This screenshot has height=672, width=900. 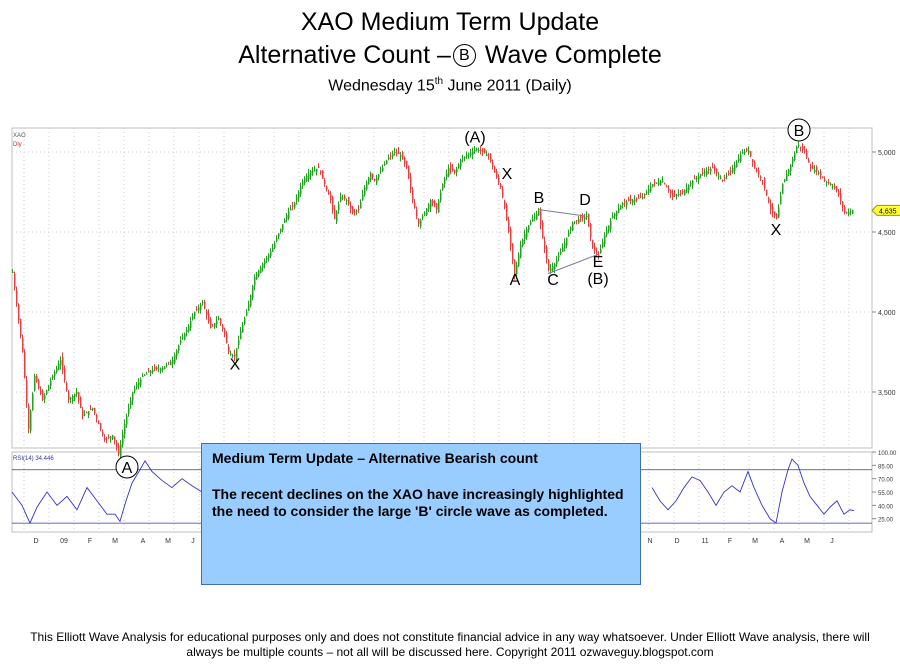 What do you see at coordinates (887, 454) in the screenshot?
I see `rsi-ytick-label: 100.00` at bounding box center [887, 454].